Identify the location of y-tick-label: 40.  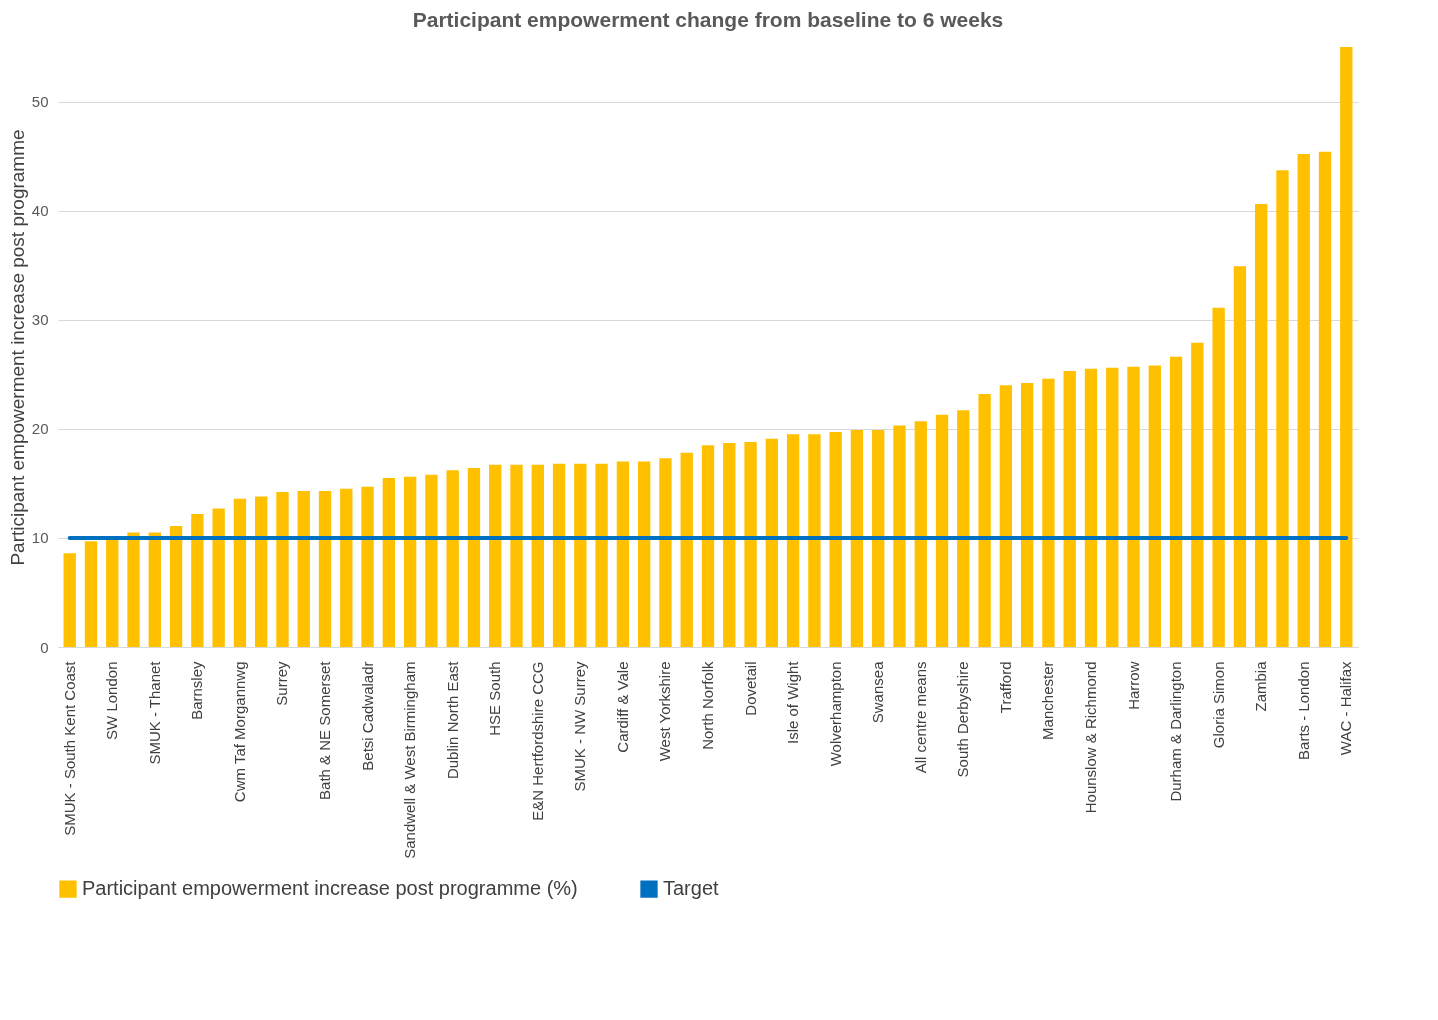
(40, 211).